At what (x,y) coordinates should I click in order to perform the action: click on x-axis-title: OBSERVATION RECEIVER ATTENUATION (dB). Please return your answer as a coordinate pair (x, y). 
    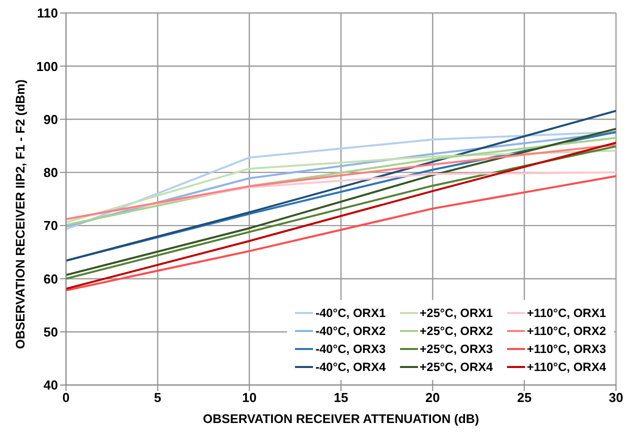
    Looking at the image, I should click on (341, 419).